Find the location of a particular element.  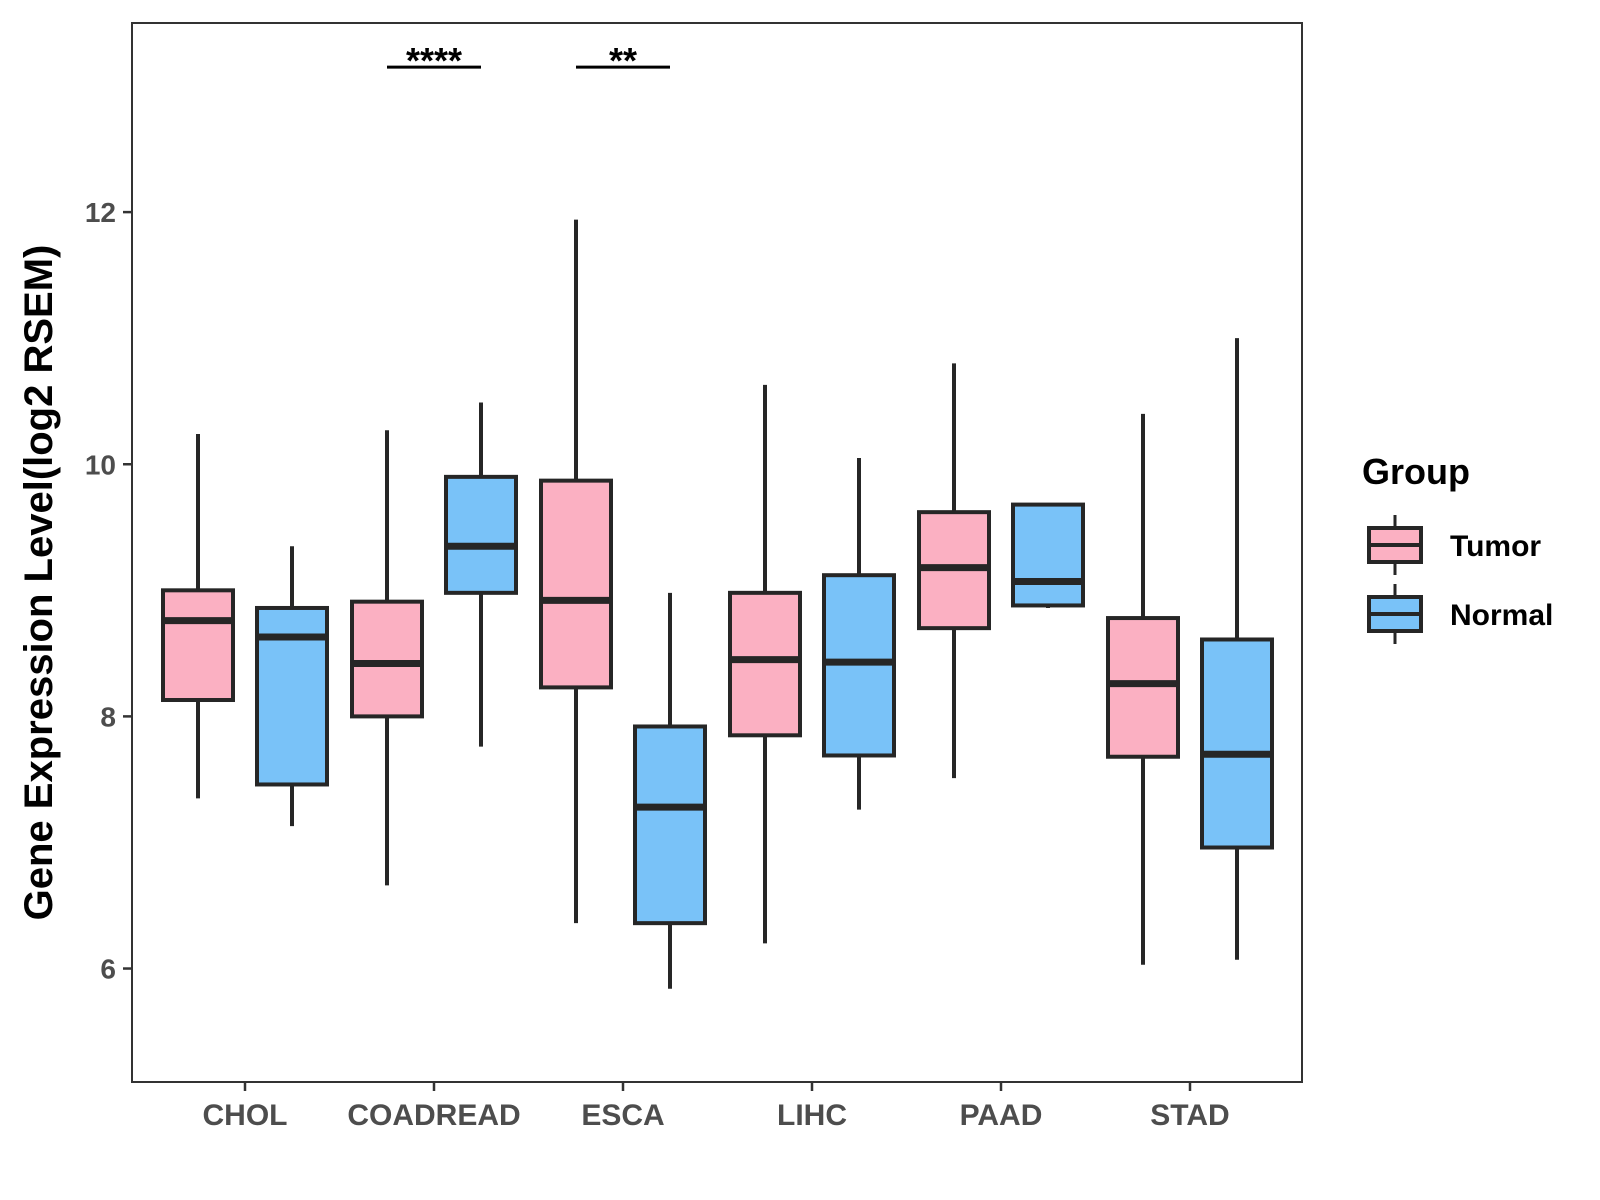

significance-label: **** is located at coordinates (434, 60).